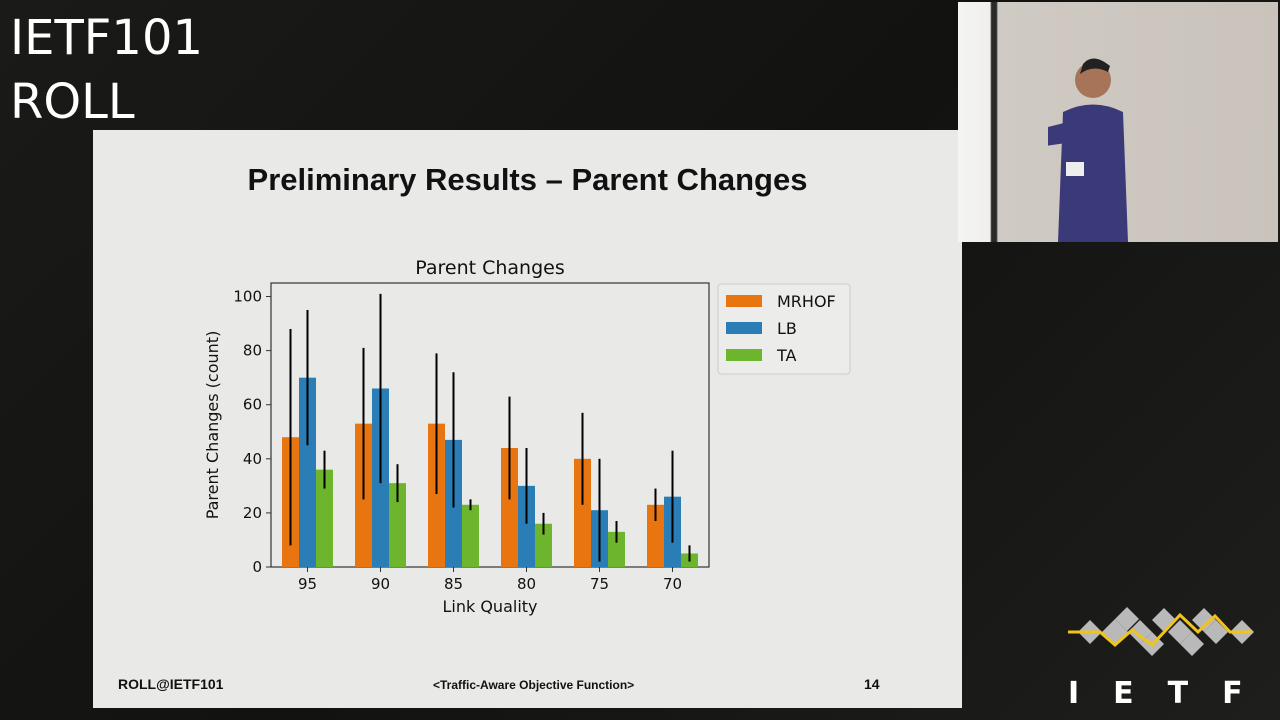  I want to click on legend-swatch-ta, so click(744, 355).